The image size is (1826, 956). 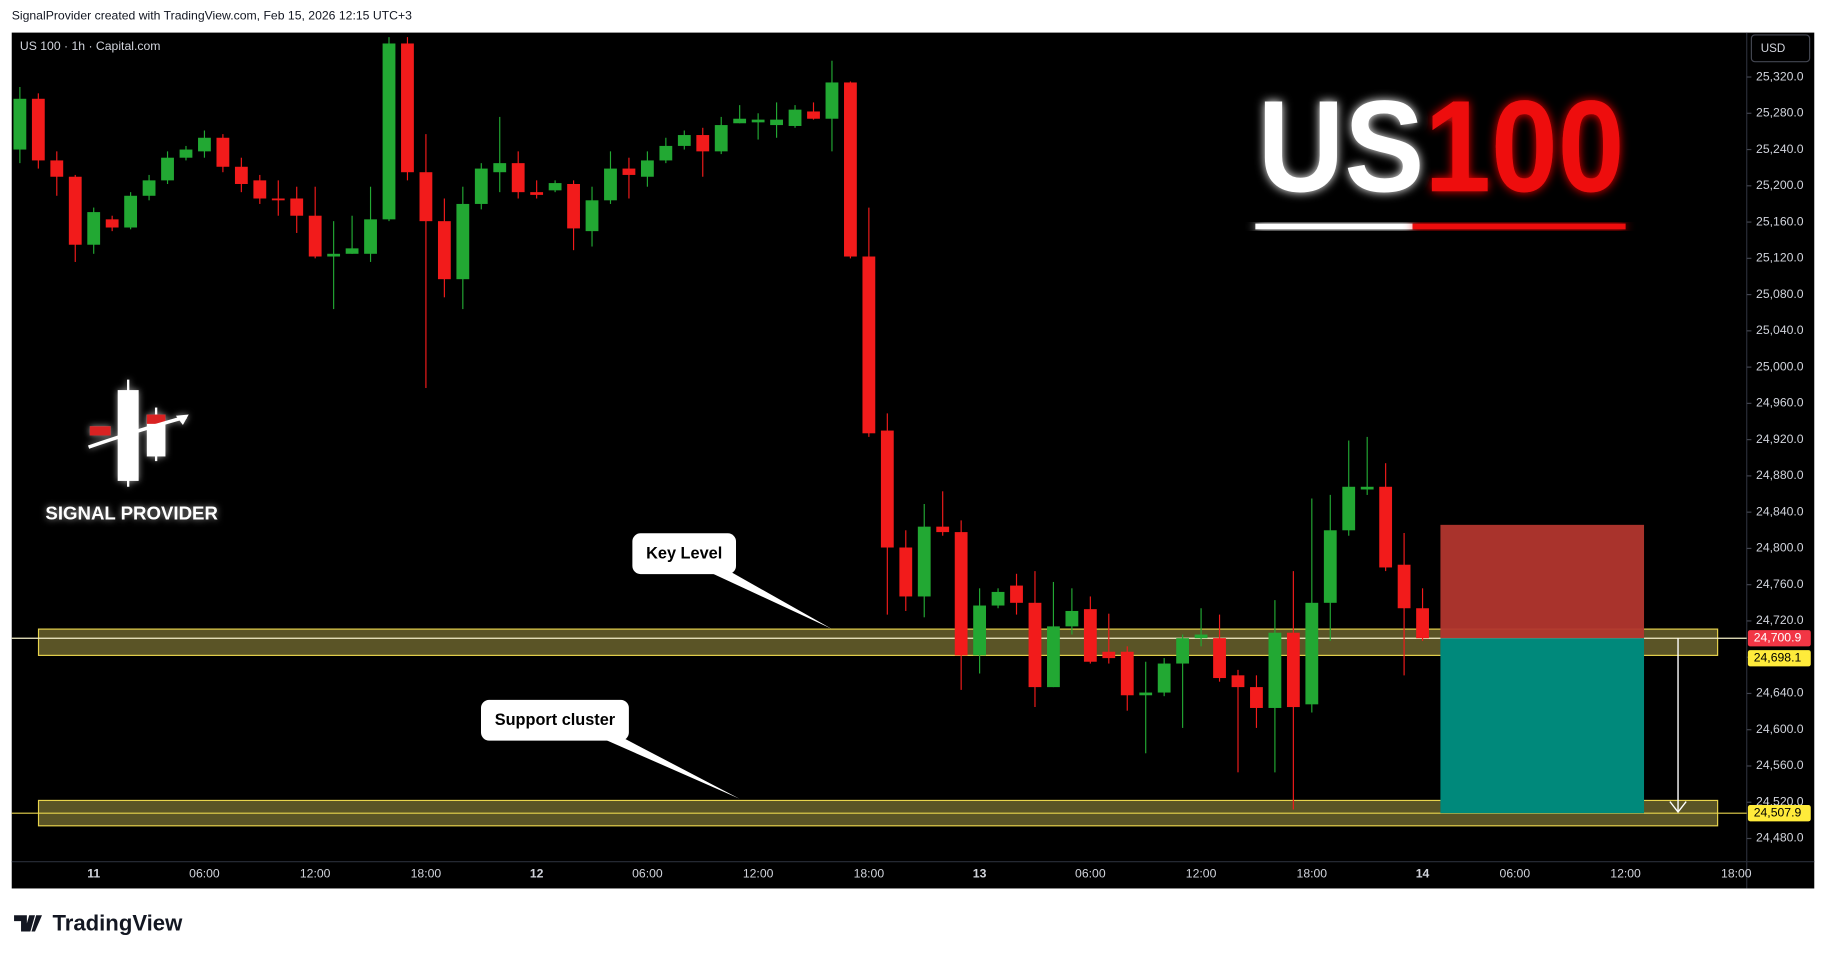 I want to click on target-arrow-head, so click(x=1678, y=807).